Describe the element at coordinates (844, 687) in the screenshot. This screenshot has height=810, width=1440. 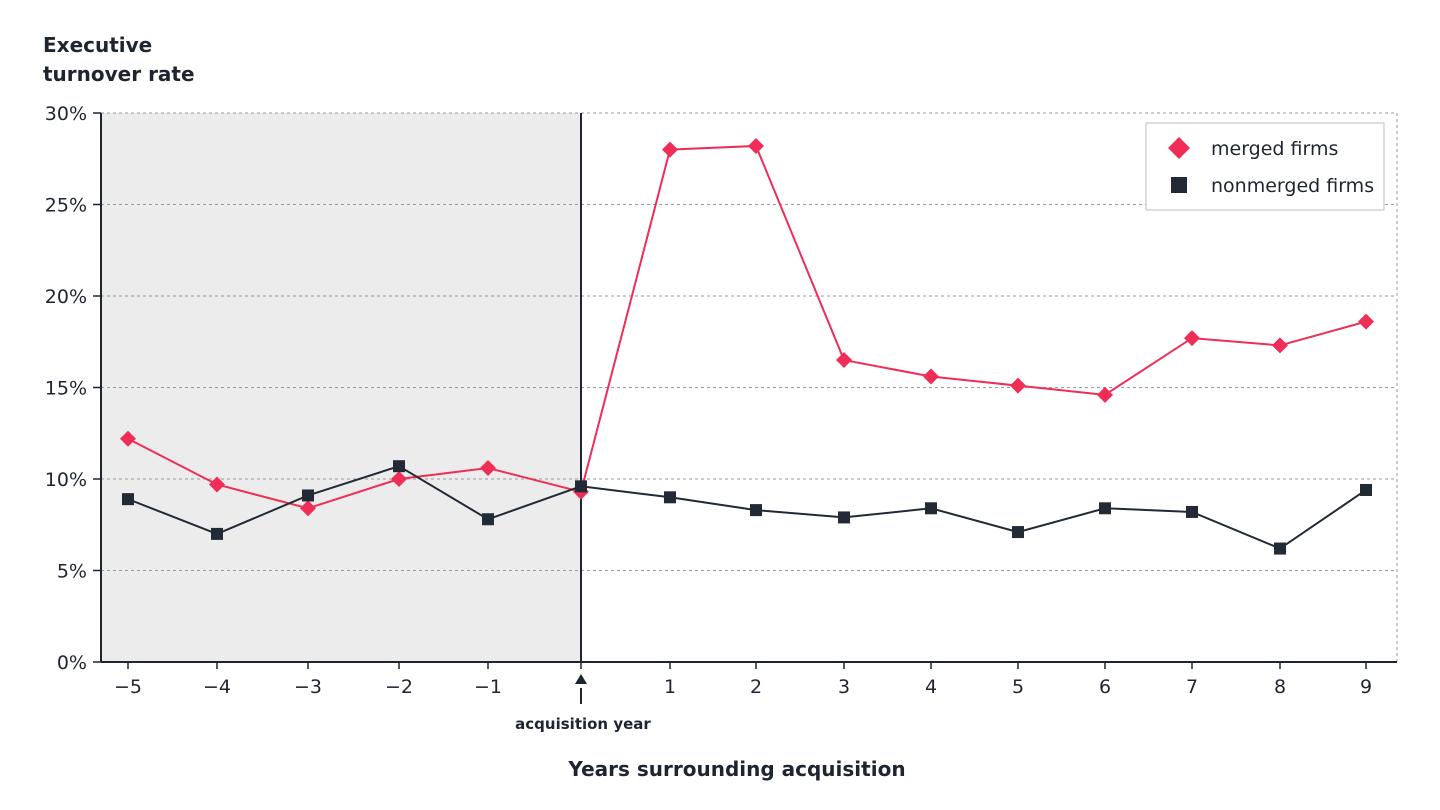
I see `x-tick-label: 3` at that location.